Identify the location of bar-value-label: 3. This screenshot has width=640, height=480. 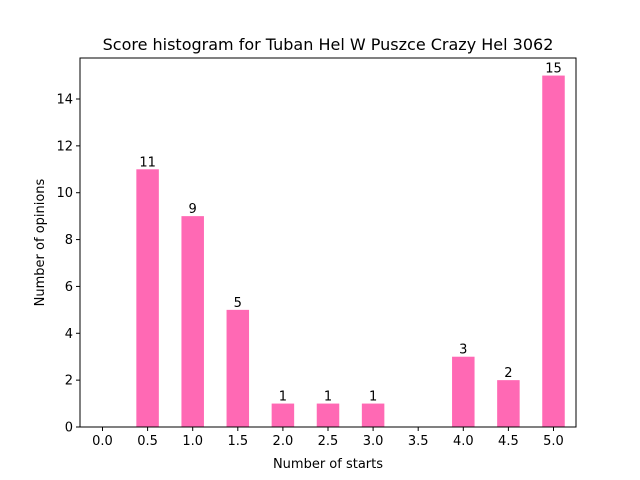
(463, 350).